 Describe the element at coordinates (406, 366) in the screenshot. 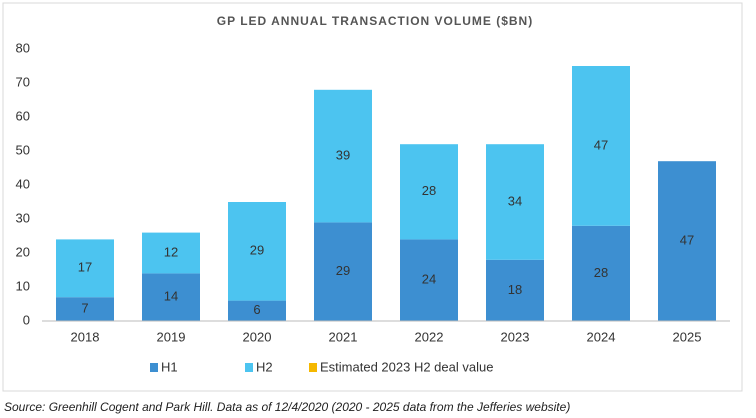

I see `legend-label: Estimated 2023 H2 deal value` at that location.